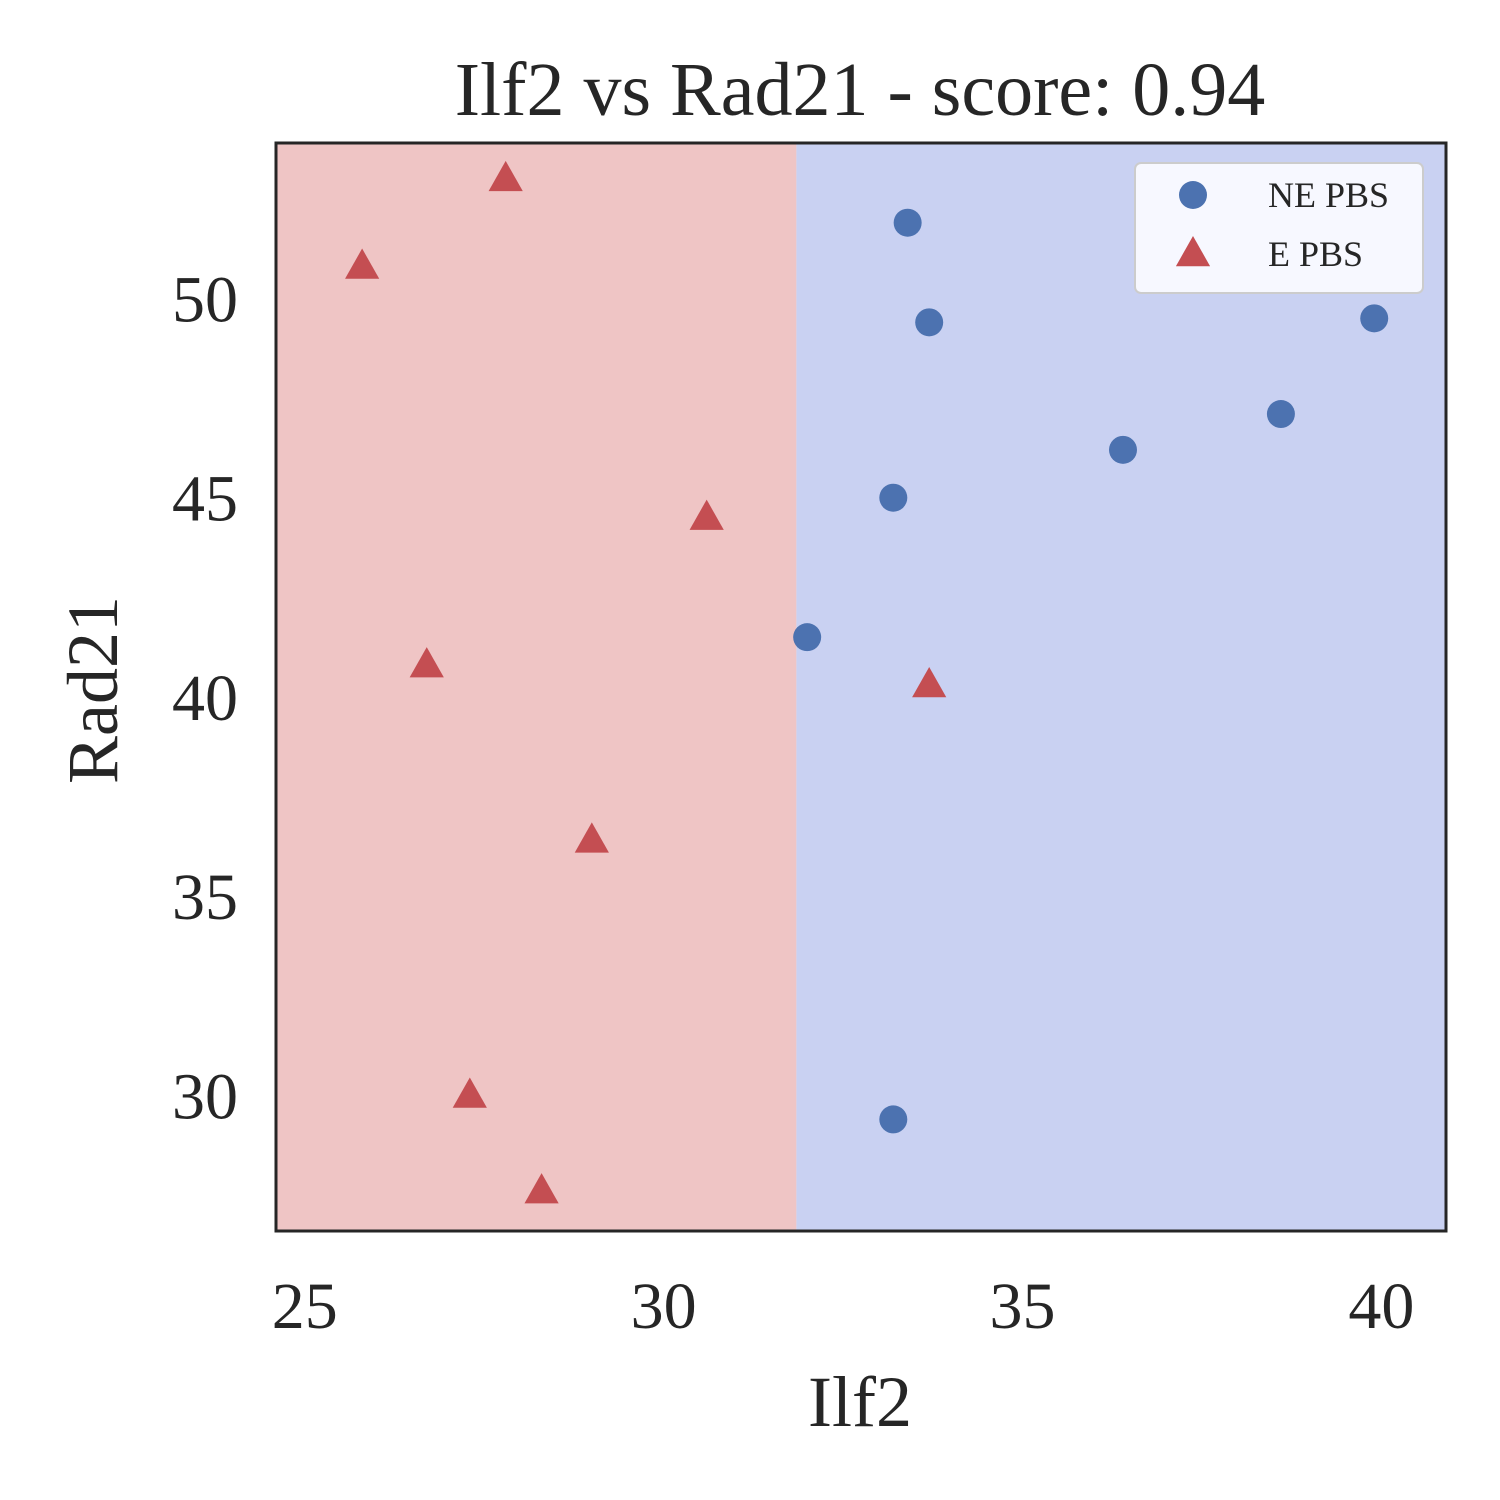 The height and width of the screenshot is (1500, 1500). What do you see at coordinates (860, 90) in the screenshot?
I see `chart-title: Ilf2 vs Rad21 - score: 0.94` at bounding box center [860, 90].